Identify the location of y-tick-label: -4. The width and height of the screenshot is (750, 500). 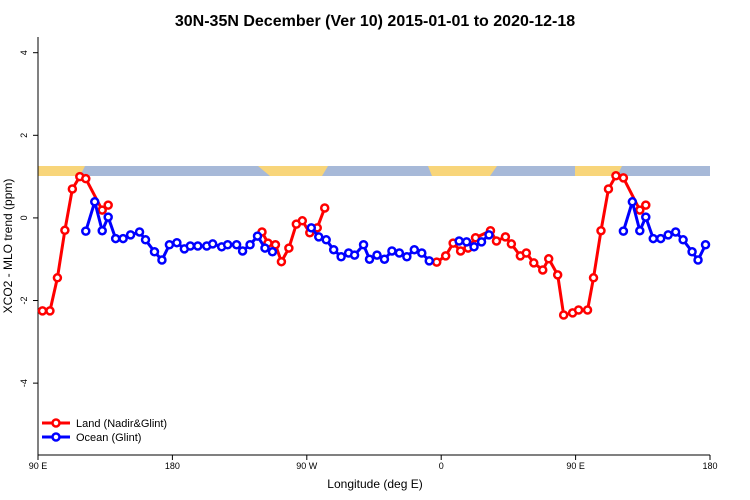
(24, 383).